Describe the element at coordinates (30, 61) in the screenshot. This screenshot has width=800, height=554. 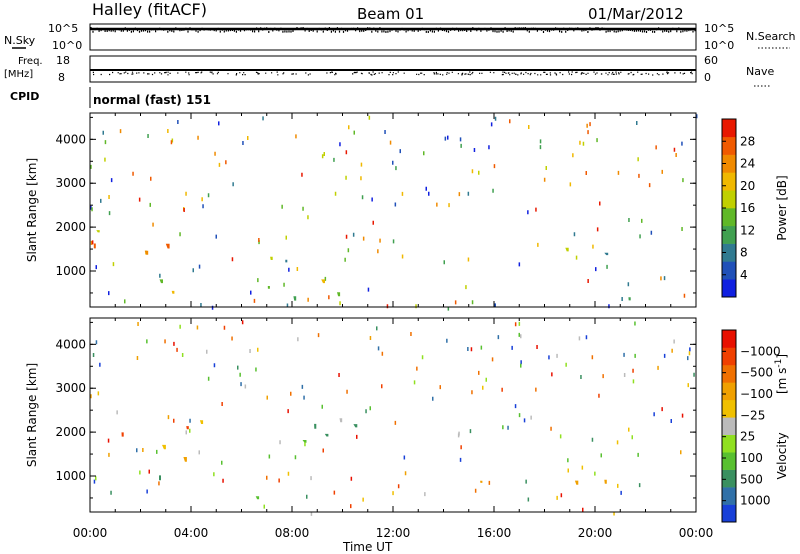
I see `freq-label-line1: Freq.` at that location.